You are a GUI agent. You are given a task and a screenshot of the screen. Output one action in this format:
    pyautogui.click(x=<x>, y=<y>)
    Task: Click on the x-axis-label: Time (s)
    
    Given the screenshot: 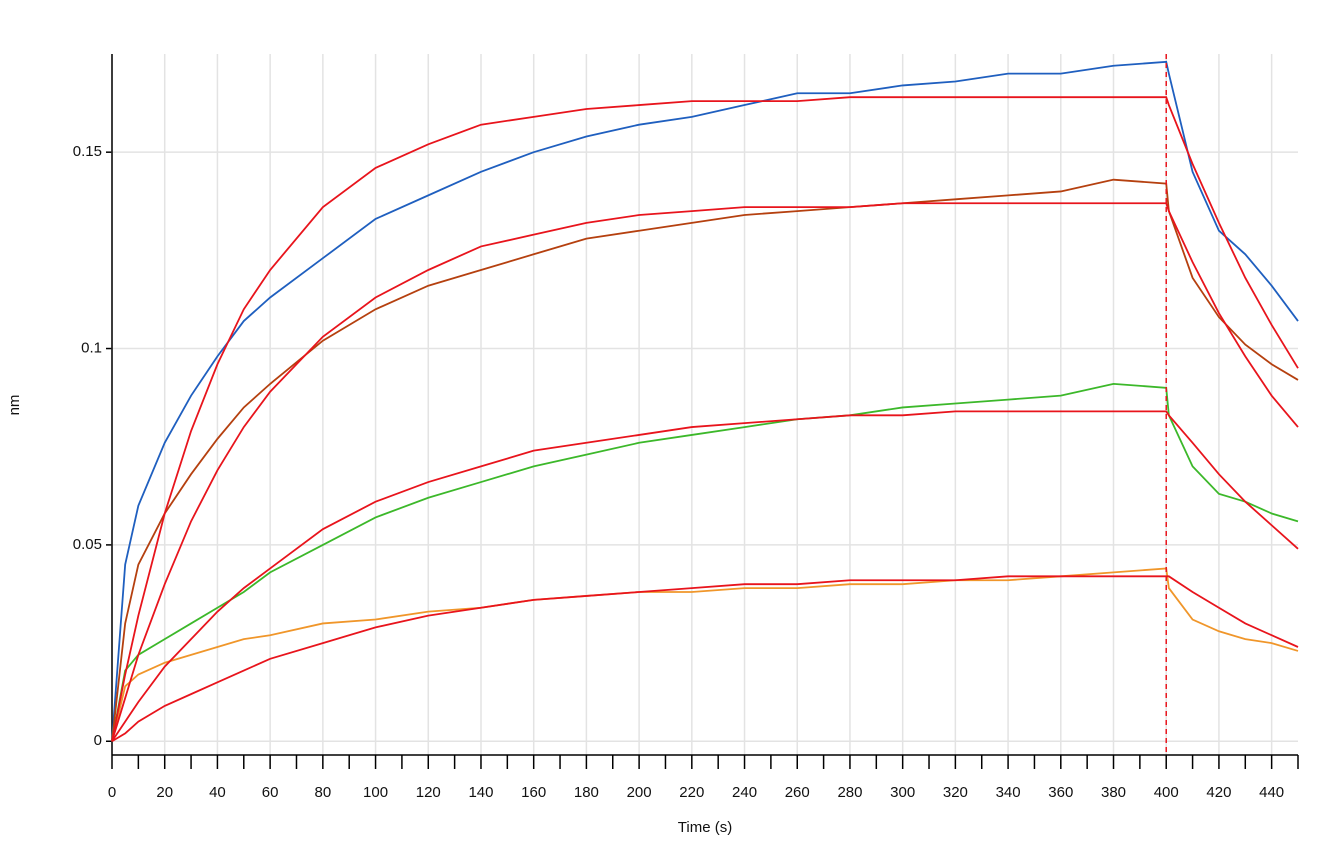 What is the action you would take?
    pyautogui.click(x=705, y=827)
    